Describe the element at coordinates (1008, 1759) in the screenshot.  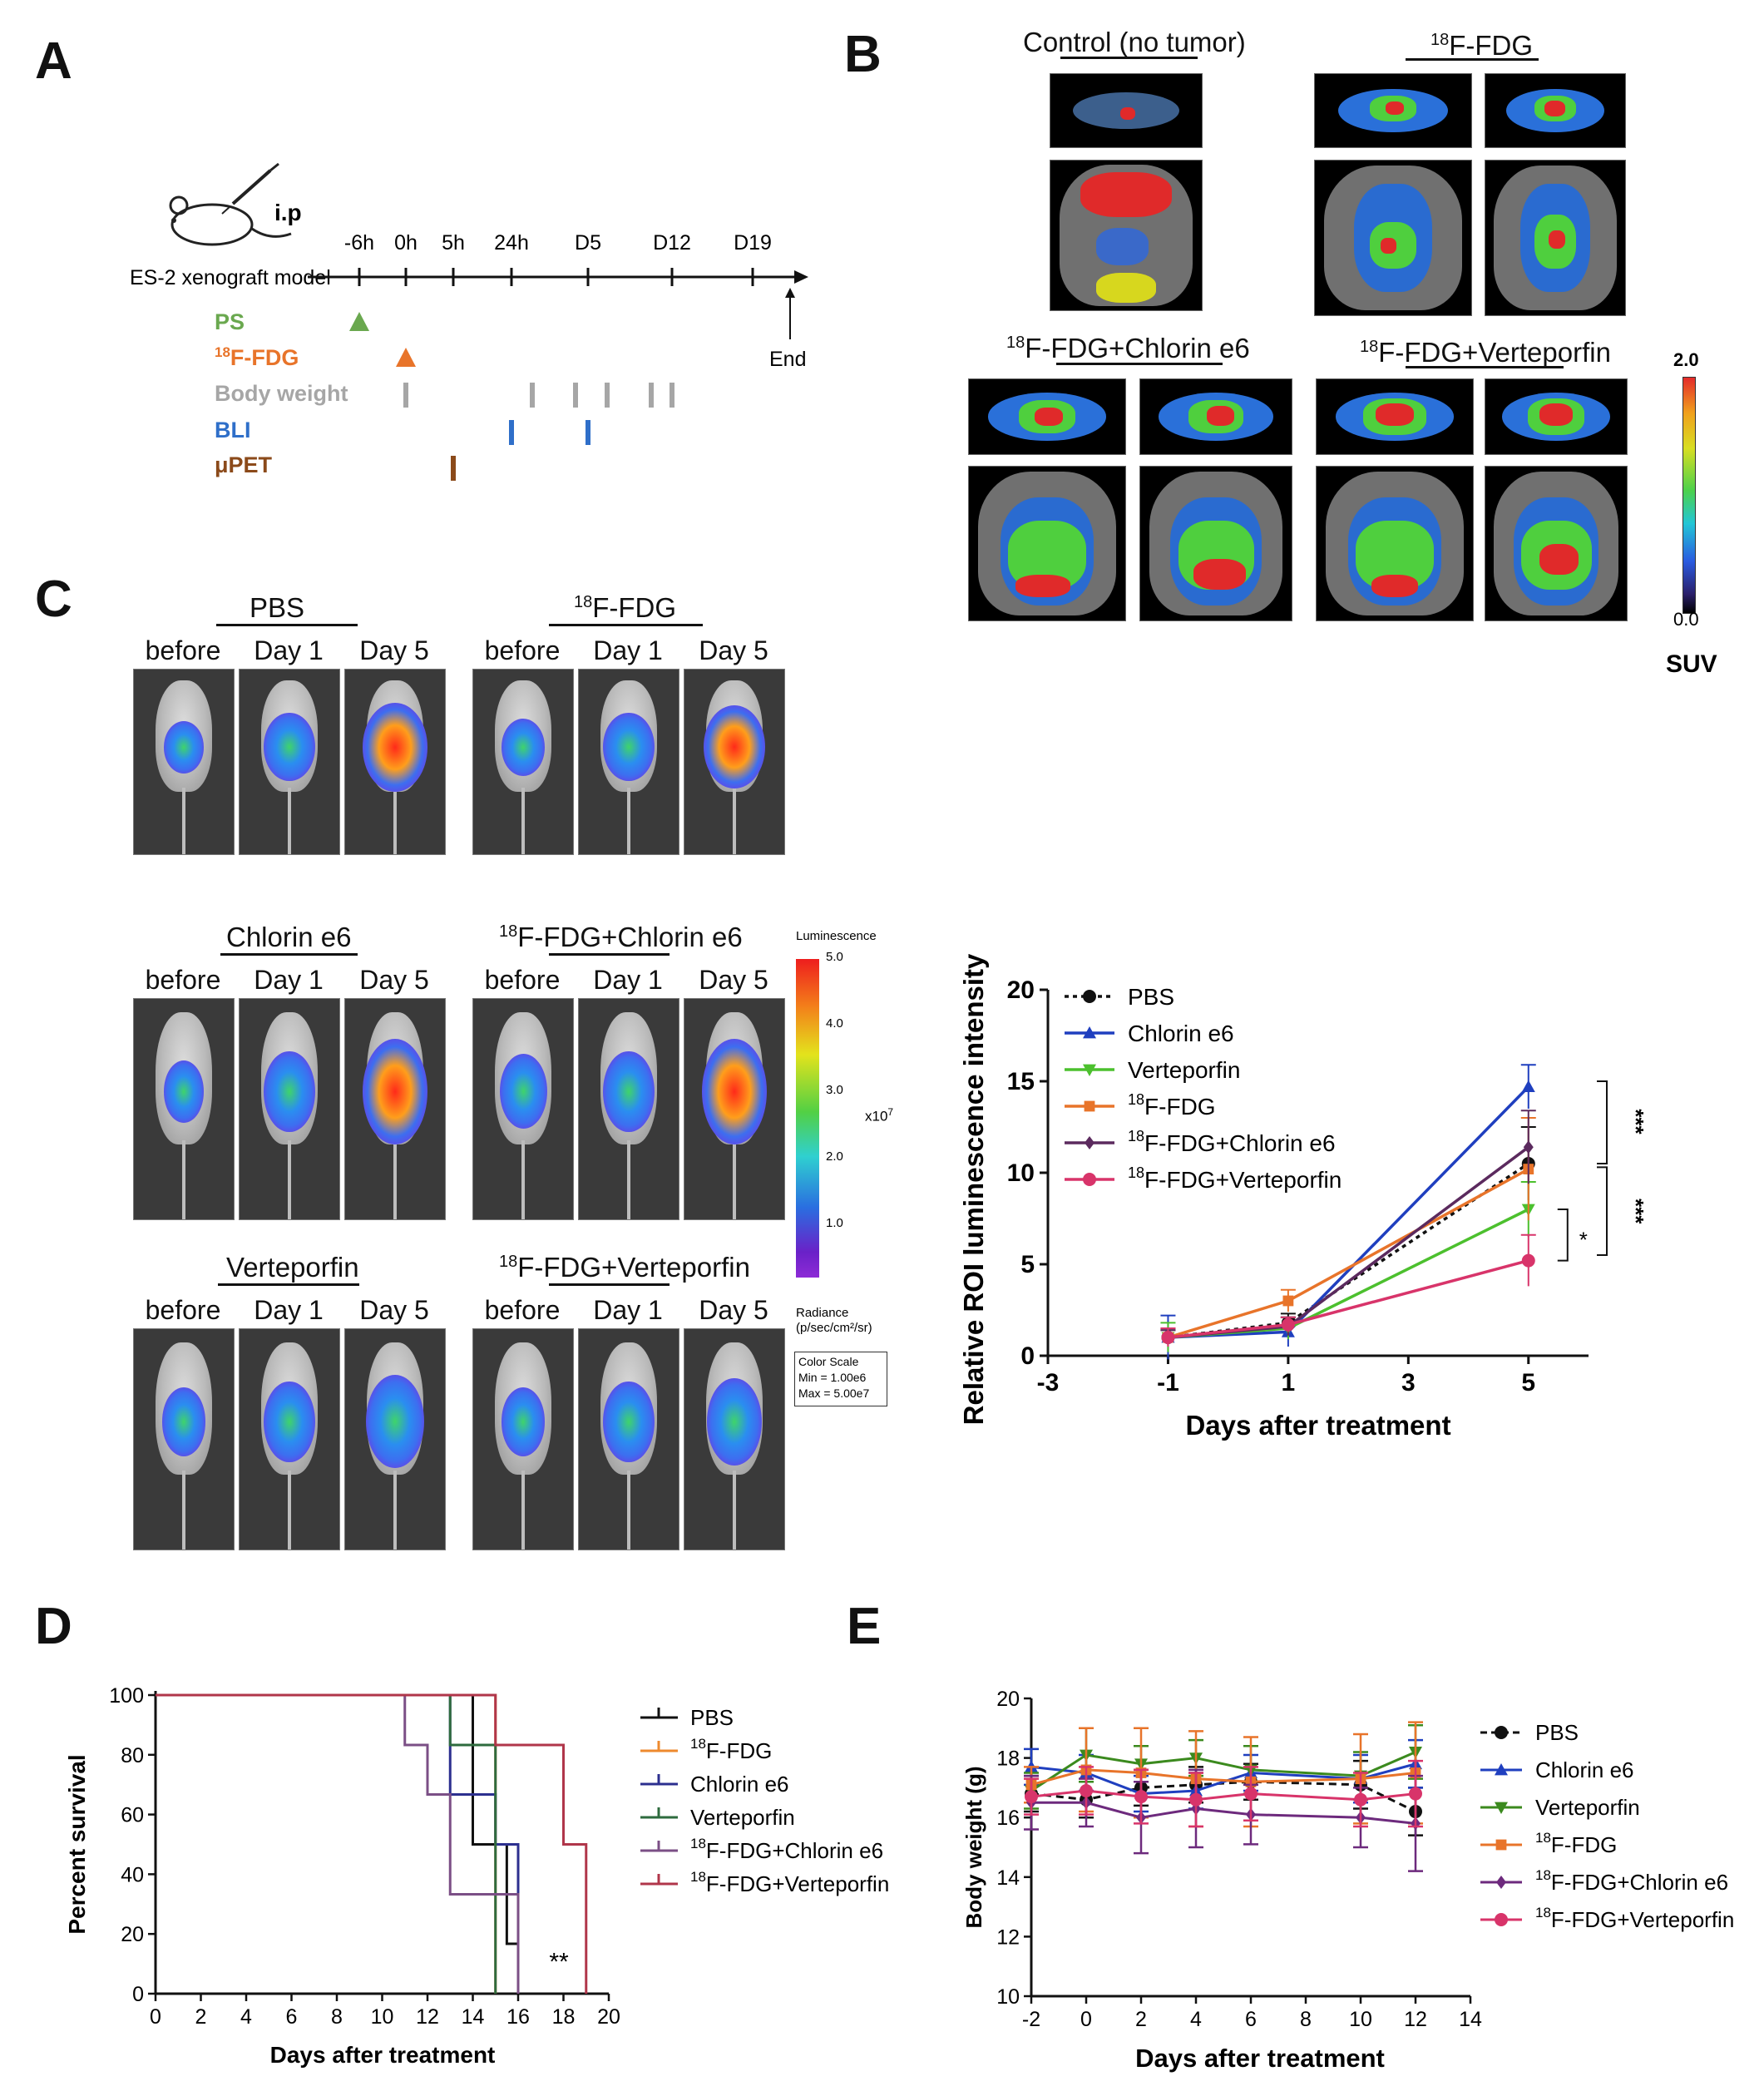
I see `e-y-tick-label: 18` at that location.